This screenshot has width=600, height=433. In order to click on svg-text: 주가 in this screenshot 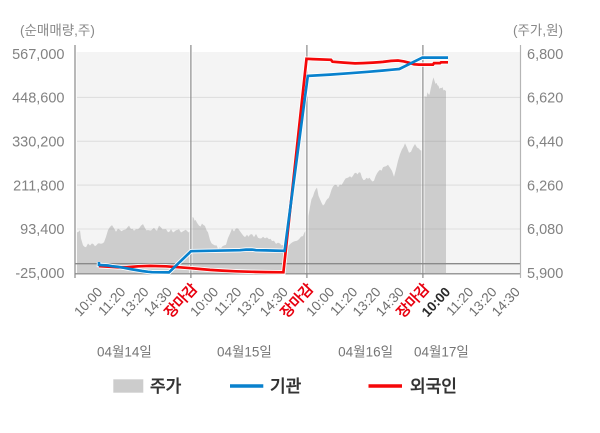, I will do `click(166, 386)`.